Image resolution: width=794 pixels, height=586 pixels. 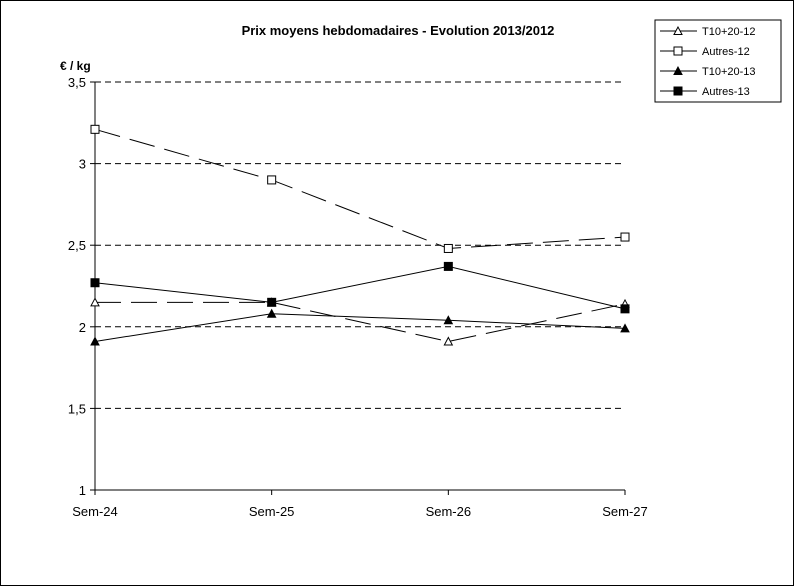 I want to click on x-tick-label: Sem-27, so click(x=625, y=511).